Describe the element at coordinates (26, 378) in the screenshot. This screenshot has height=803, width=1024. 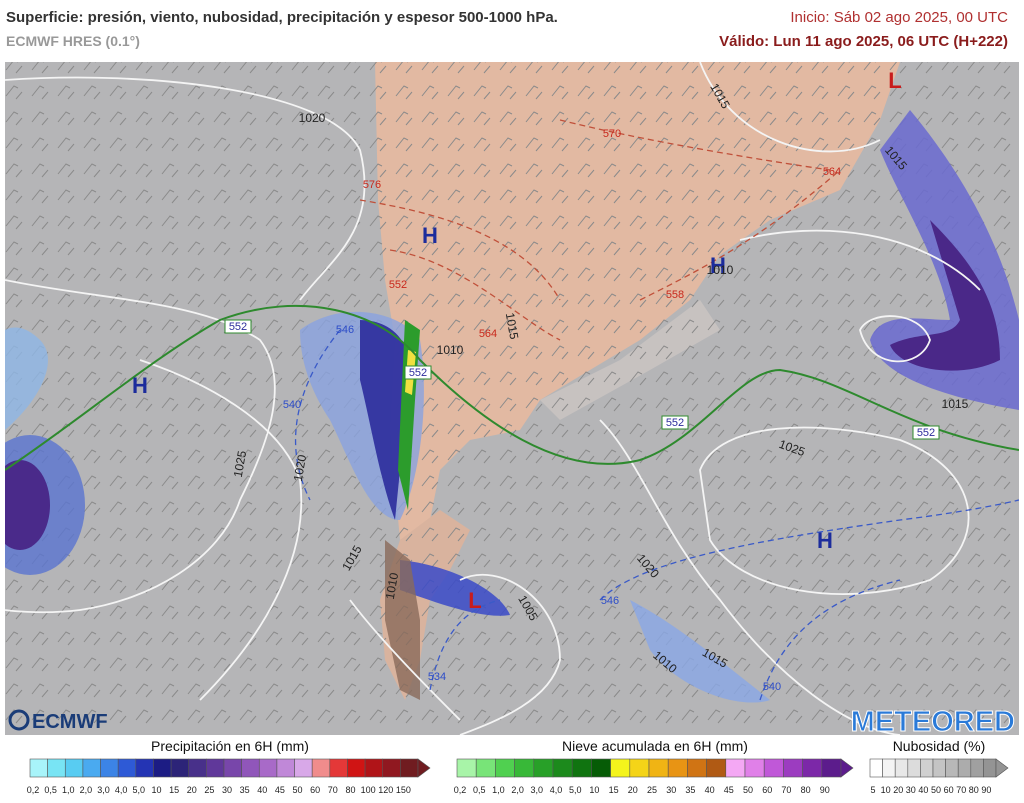
I see `cloud-precip` at that location.